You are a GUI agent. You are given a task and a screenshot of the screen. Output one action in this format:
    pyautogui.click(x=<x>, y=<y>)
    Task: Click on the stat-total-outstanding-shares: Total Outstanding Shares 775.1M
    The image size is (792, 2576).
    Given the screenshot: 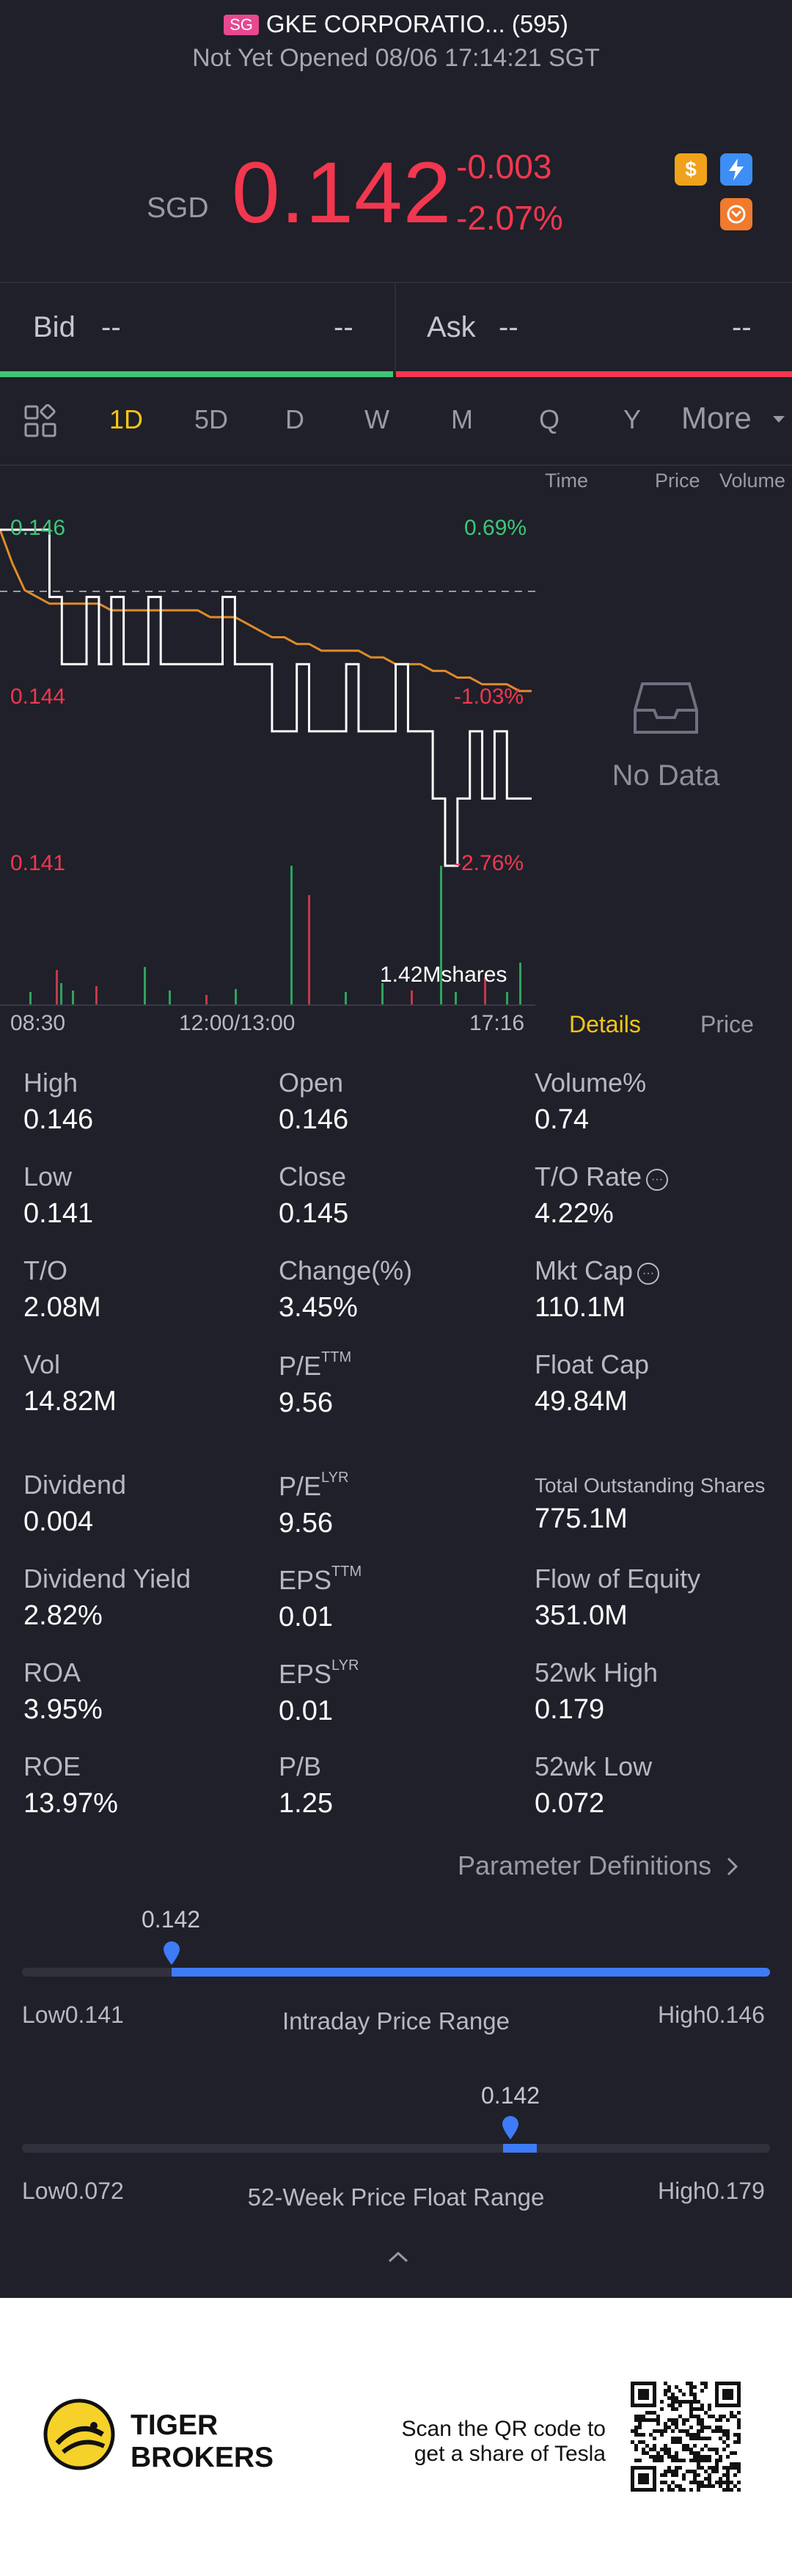 What is the action you would take?
    pyautogui.click(x=650, y=1503)
    